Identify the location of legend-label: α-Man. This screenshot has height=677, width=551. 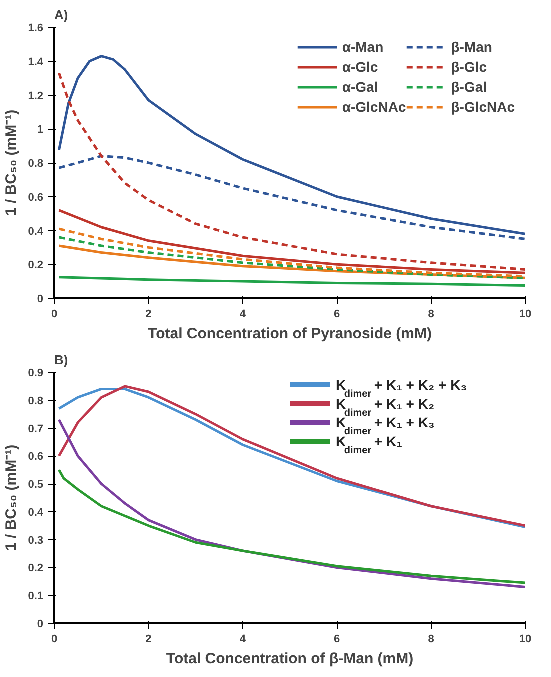
(363, 47).